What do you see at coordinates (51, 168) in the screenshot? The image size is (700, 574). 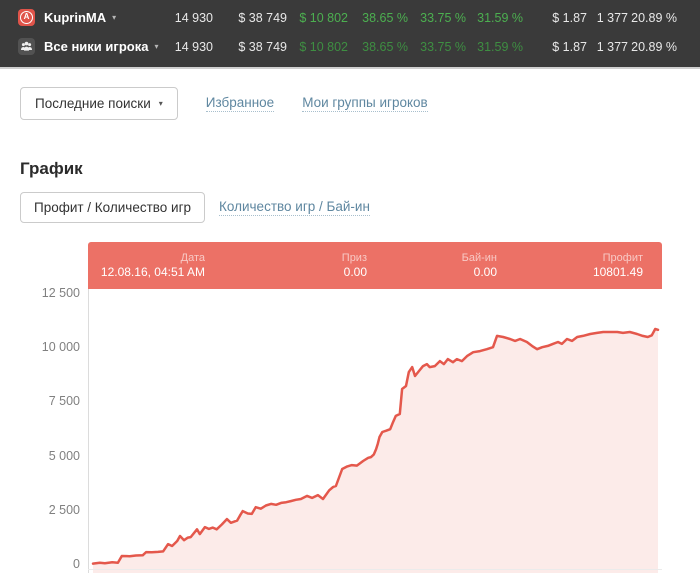 I see `chart-heading: График` at bounding box center [51, 168].